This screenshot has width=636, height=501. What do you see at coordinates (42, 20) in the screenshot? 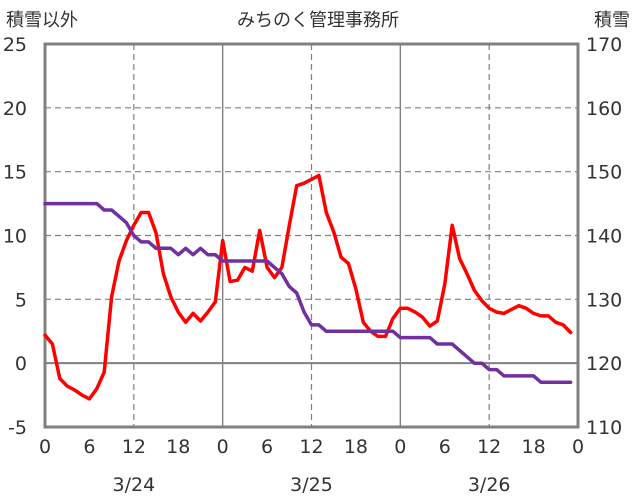
I see `left-axis-label: 積雪以外` at bounding box center [42, 20].